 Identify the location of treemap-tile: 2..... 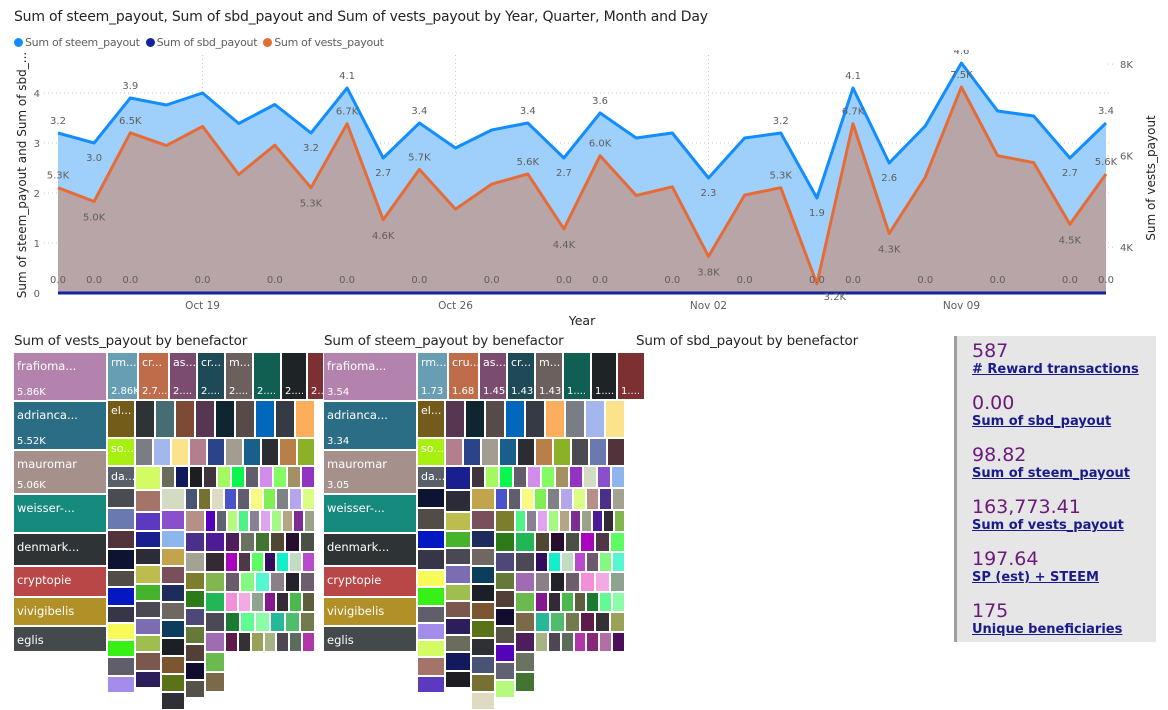
(294, 376).